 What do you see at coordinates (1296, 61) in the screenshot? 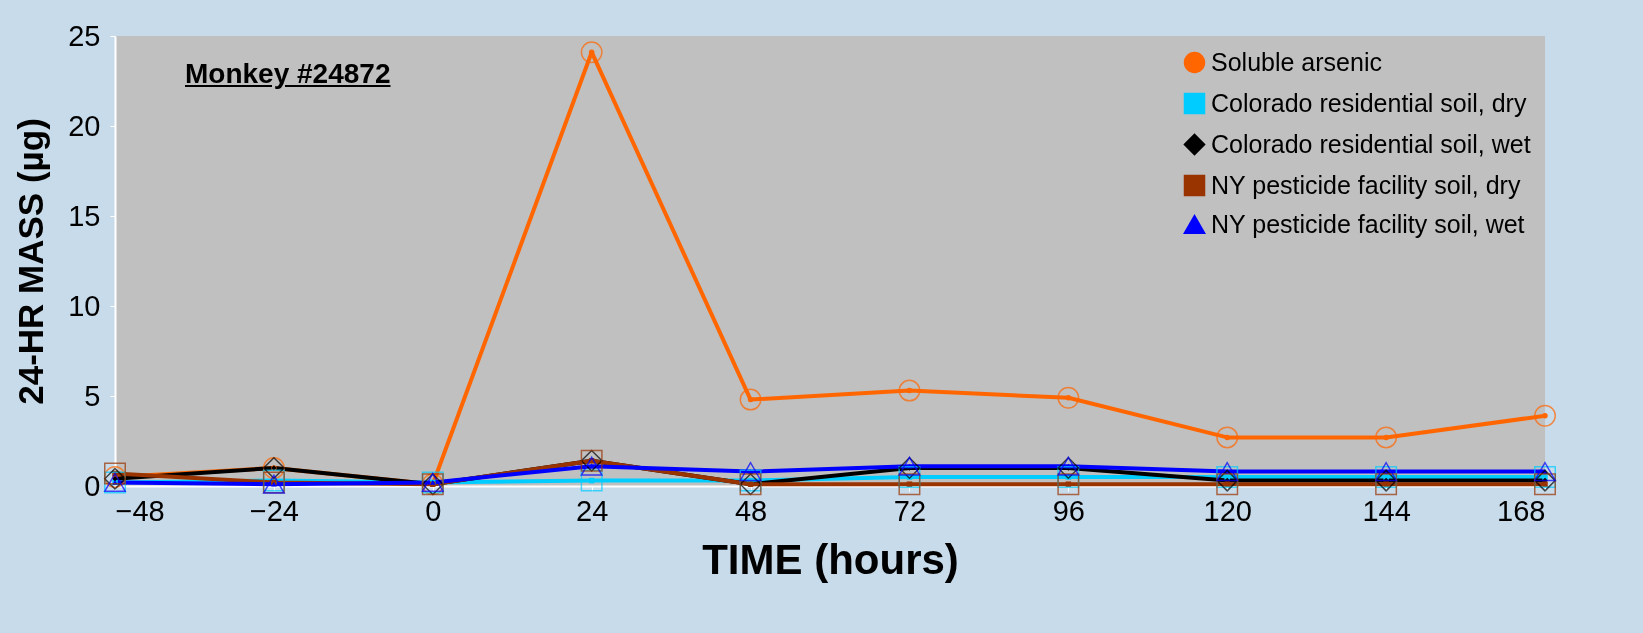
I see `legend-label: Soluble arsenic` at bounding box center [1296, 61].